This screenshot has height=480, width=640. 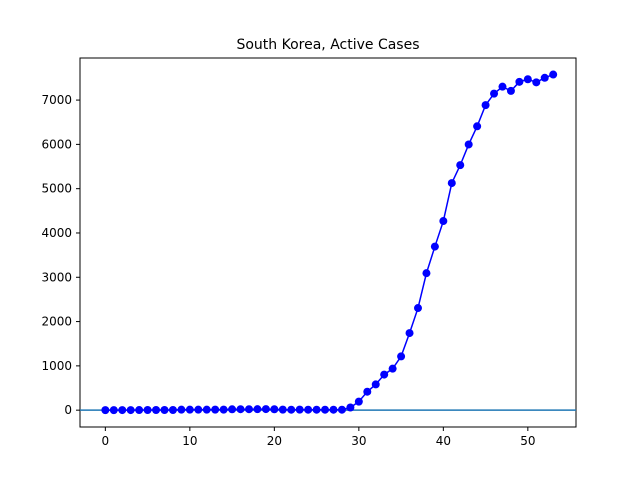 What do you see at coordinates (68, 410) in the screenshot?
I see `y-tick-label: 0` at bounding box center [68, 410].